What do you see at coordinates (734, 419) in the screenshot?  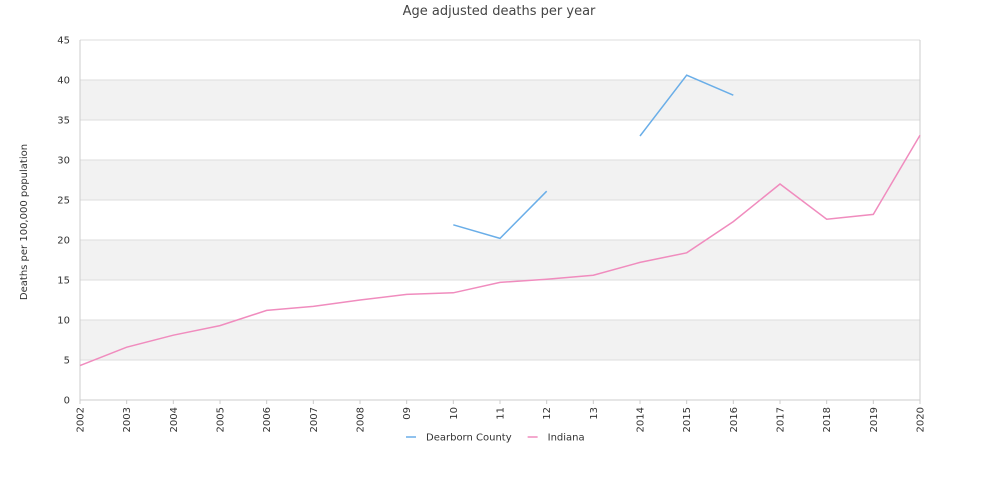 I see `x-tick-label: 2016` at bounding box center [734, 419].